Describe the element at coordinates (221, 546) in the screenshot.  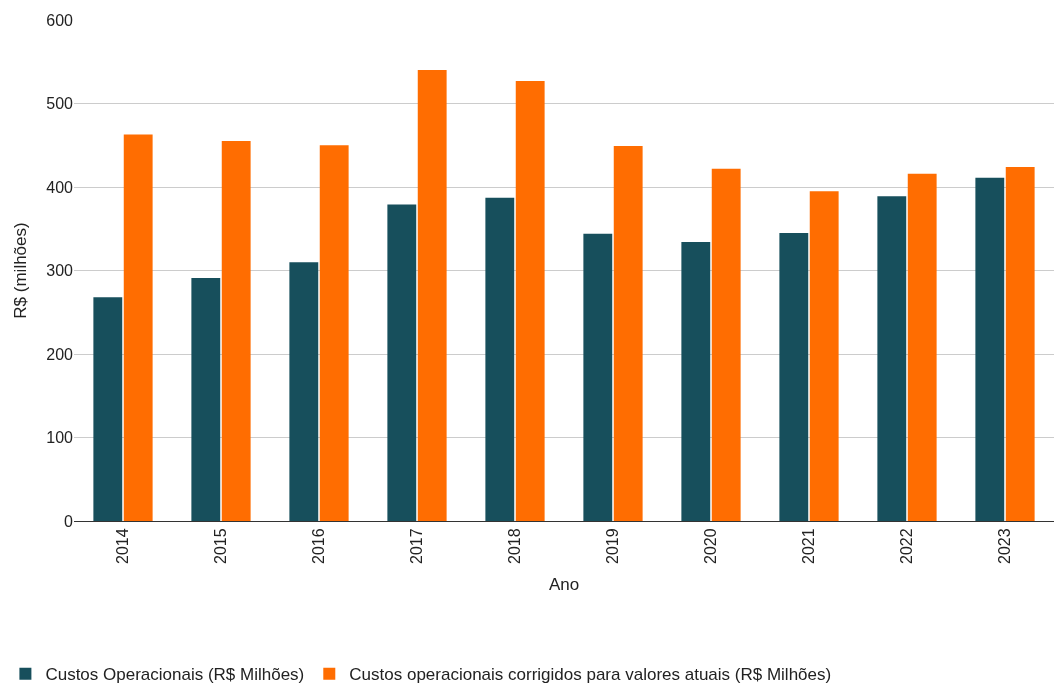
I see `x-tick-label: 2015` at that location.